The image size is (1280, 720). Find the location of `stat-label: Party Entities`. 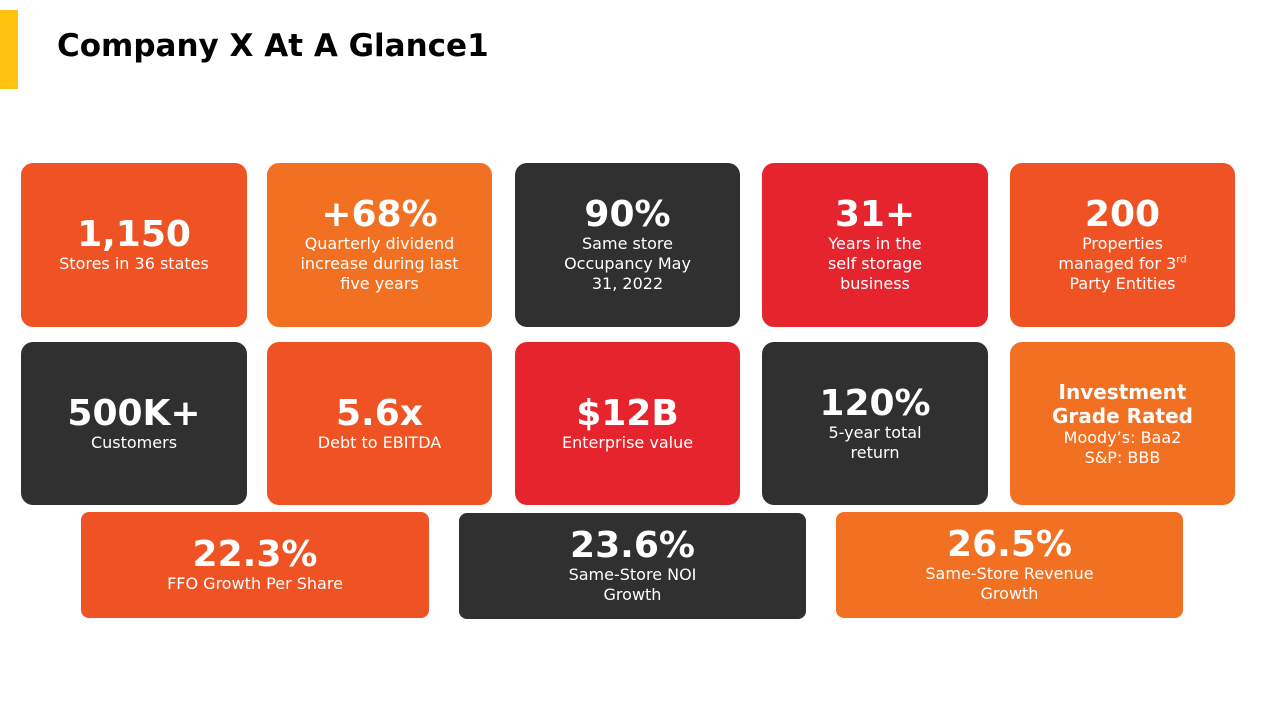

stat-label: Party Entities is located at coordinates (1122, 283).